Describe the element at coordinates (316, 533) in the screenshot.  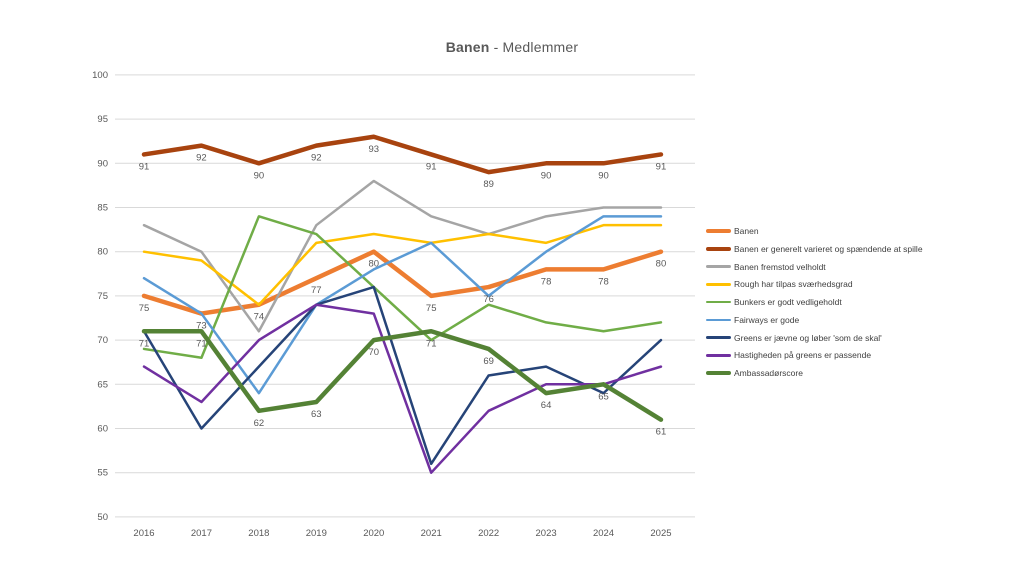
I see `x-axis-tick-label: 2019` at that location.